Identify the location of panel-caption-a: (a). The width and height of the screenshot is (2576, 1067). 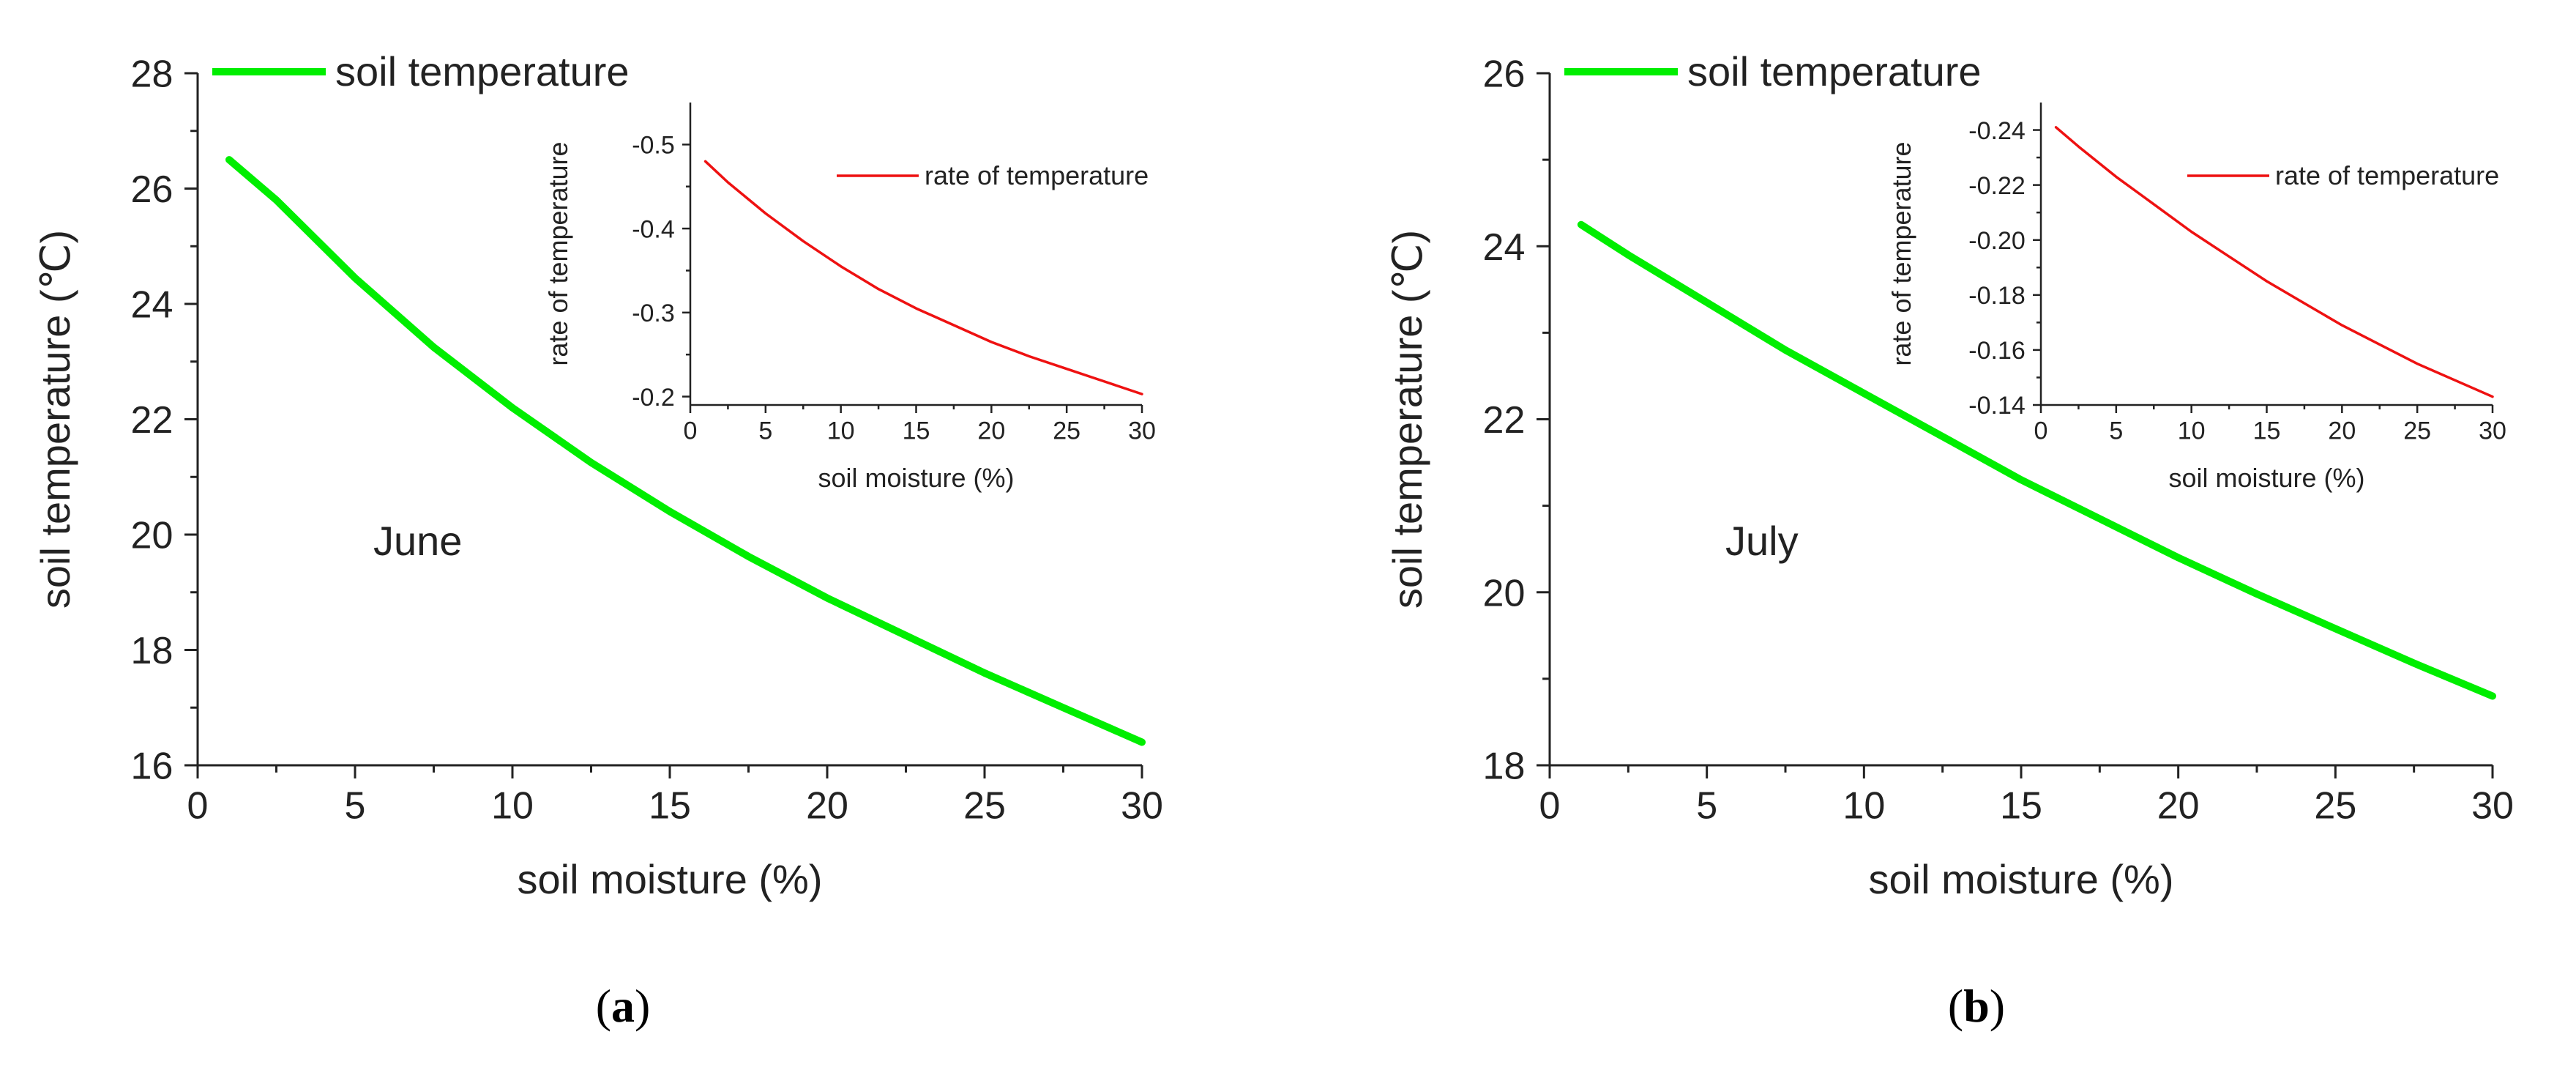
(623, 1006).